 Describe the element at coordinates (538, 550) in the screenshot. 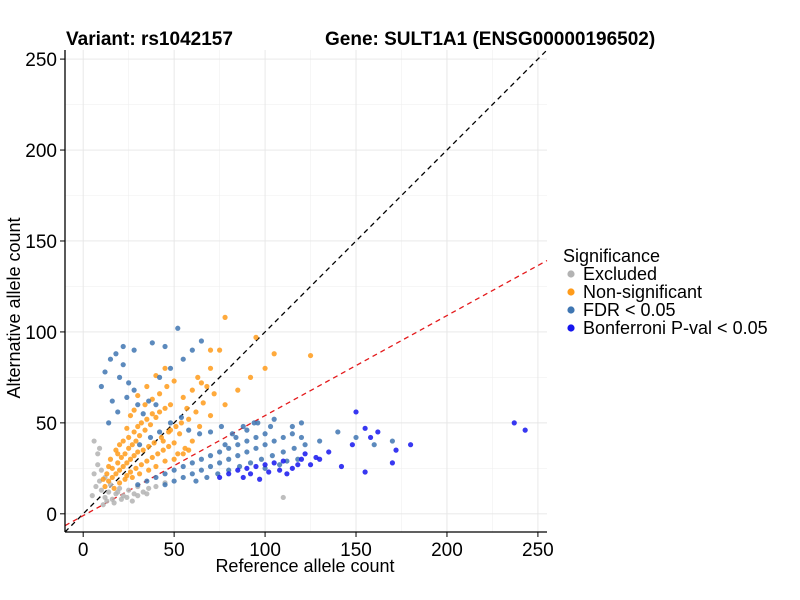

I see `x-tick-label: 250` at that location.